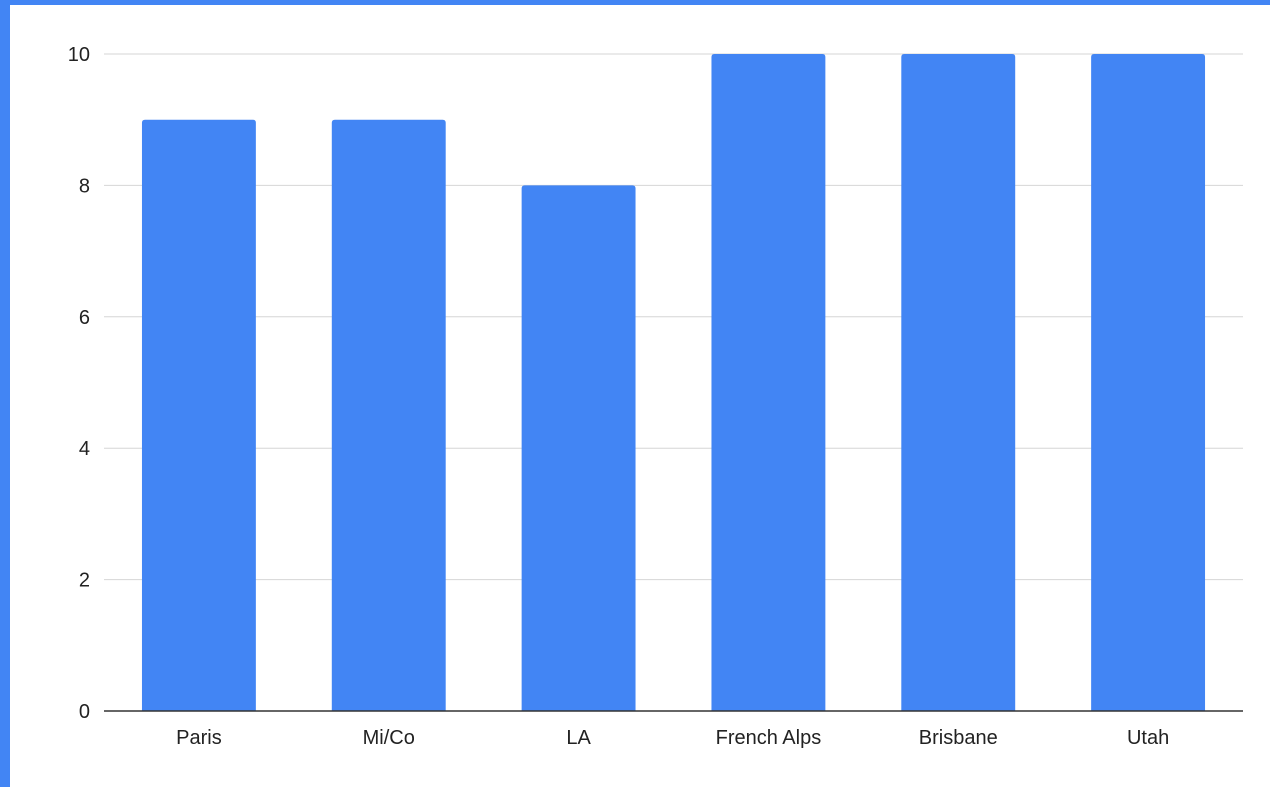  I want to click on bar-paris, so click(198, 415).